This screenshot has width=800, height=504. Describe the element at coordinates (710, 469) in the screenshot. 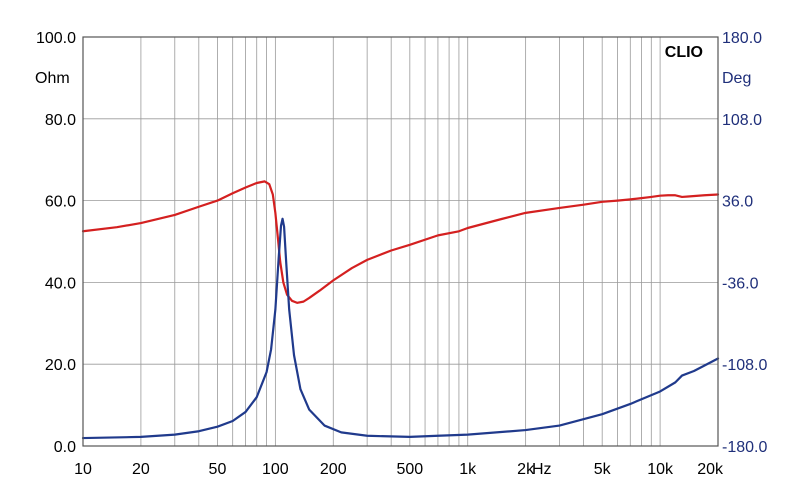

I see `x-tick-label: 20k` at that location.